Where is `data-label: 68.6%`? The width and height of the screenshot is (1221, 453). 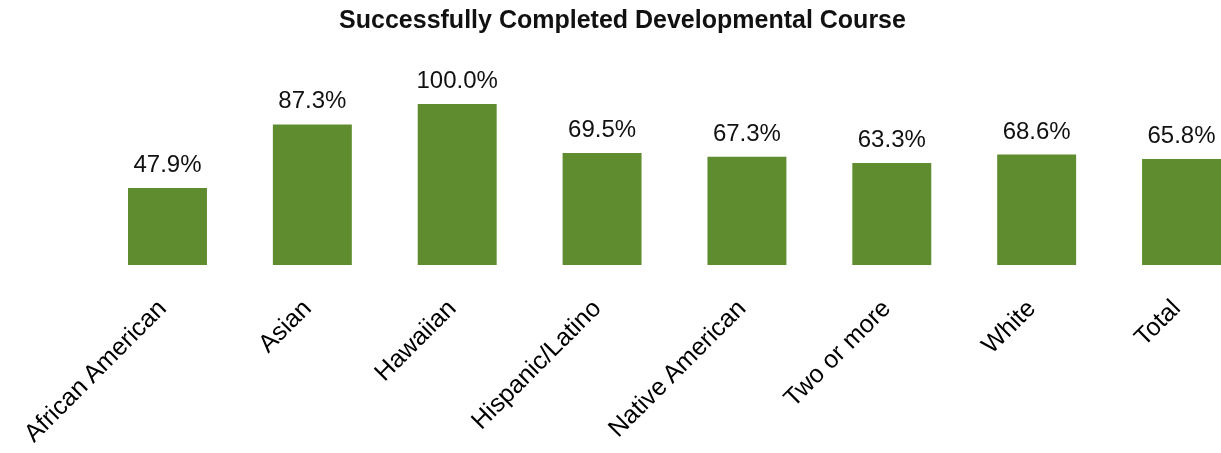
data-label: 68.6% is located at coordinates (1036, 130).